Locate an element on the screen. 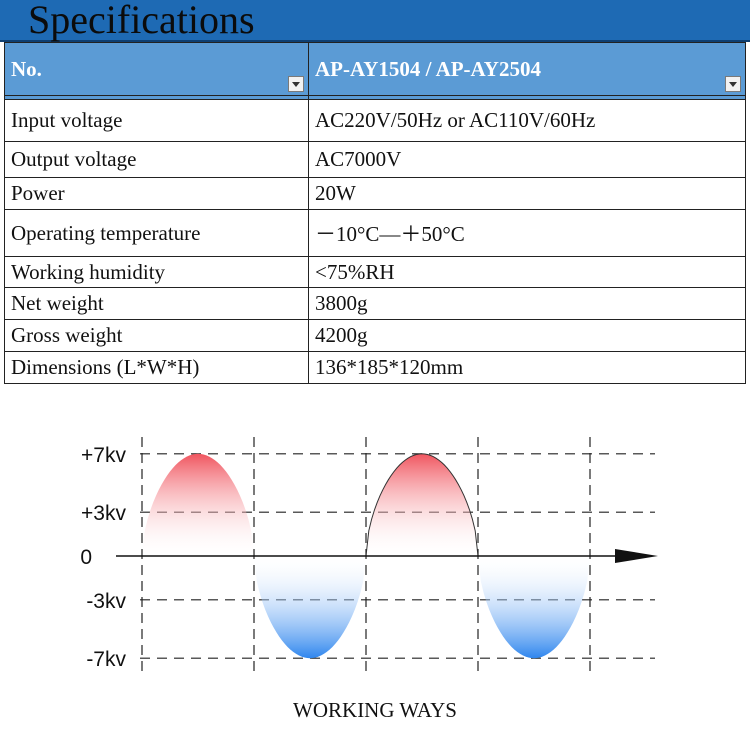  table-row: Gross weight 4200g is located at coordinates (375, 335).